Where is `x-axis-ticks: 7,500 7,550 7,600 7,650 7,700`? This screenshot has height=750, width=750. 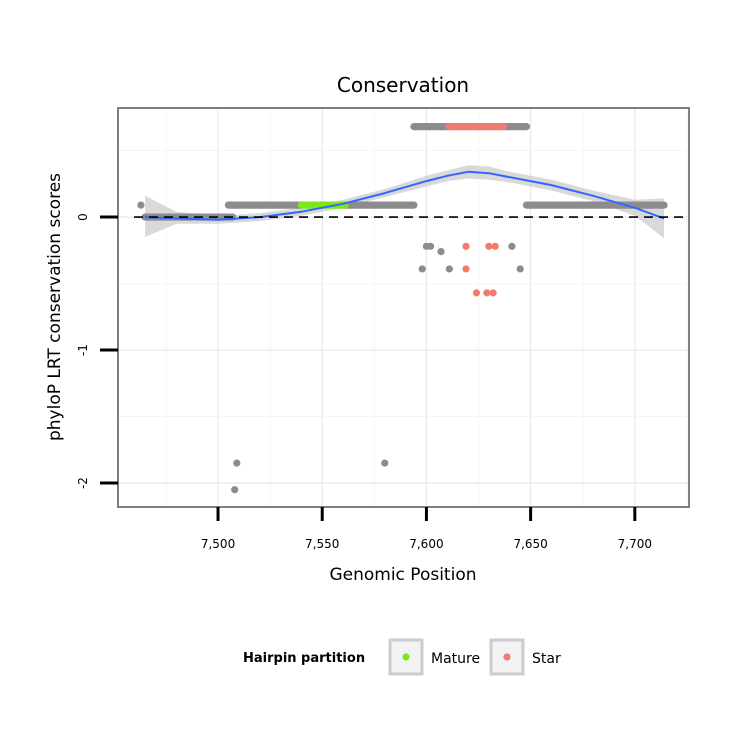 x-axis-ticks: 7,500 7,550 7,600 7,650 7,700 is located at coordinates (426, 529).